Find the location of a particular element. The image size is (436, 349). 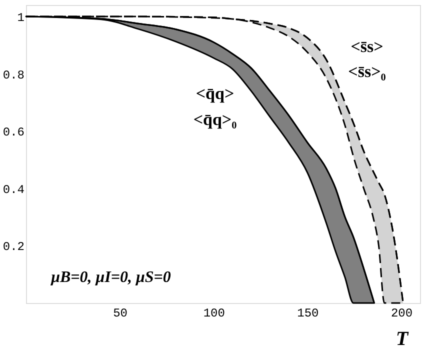

y-tick-label: 0.2 is located at coordinates (13, 247).